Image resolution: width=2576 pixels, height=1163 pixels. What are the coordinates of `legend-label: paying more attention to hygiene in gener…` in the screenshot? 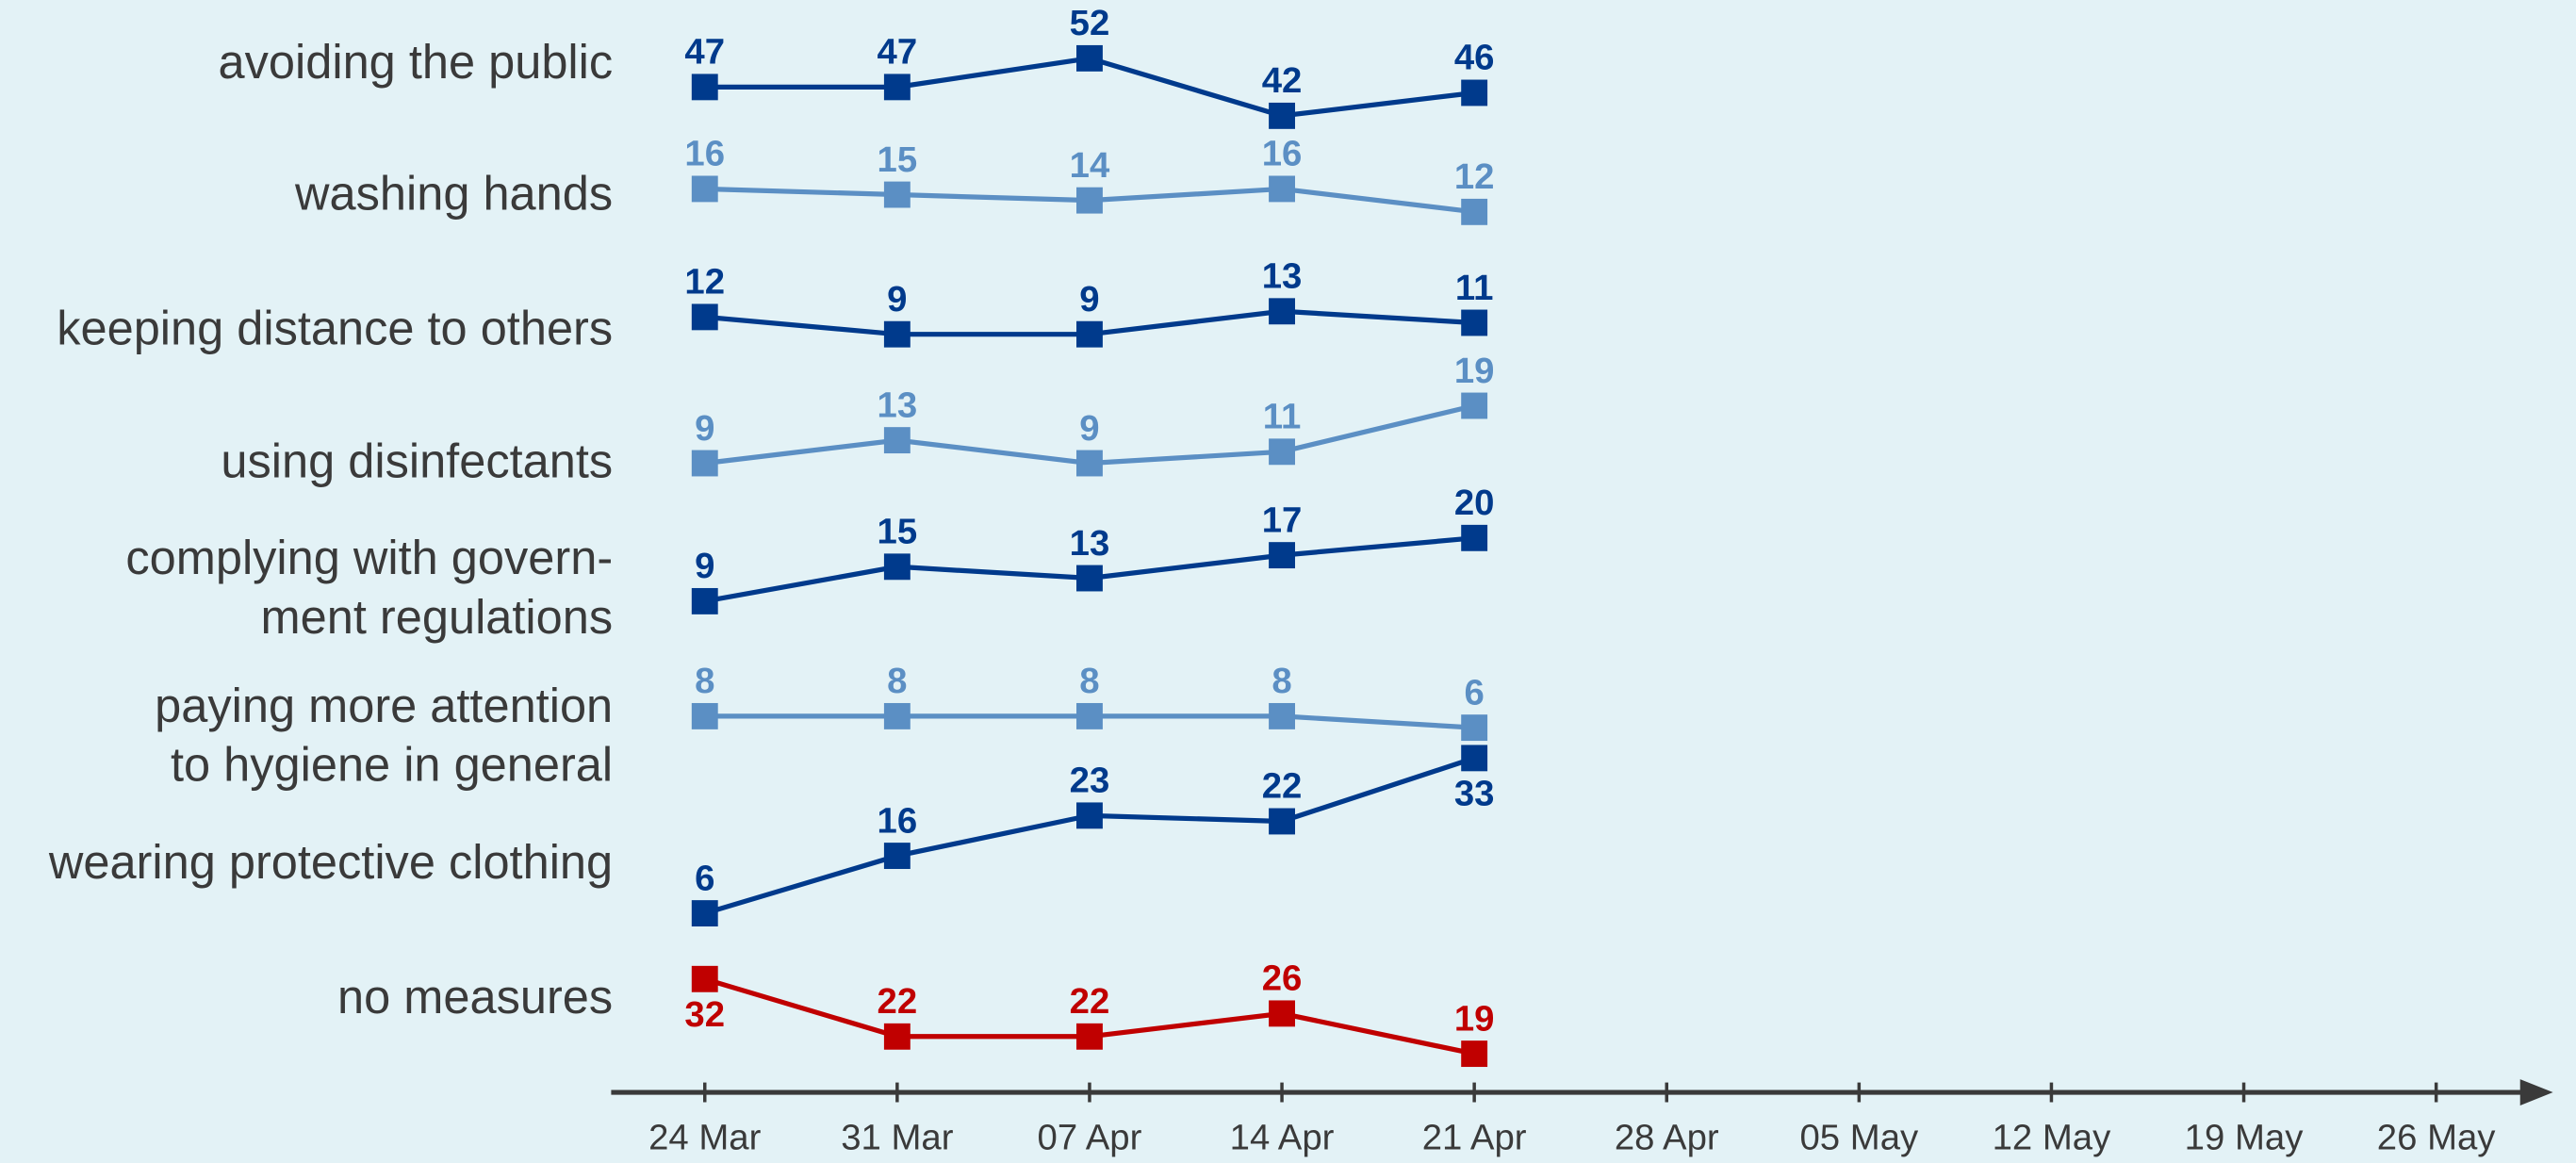 It's located at (384, 736).